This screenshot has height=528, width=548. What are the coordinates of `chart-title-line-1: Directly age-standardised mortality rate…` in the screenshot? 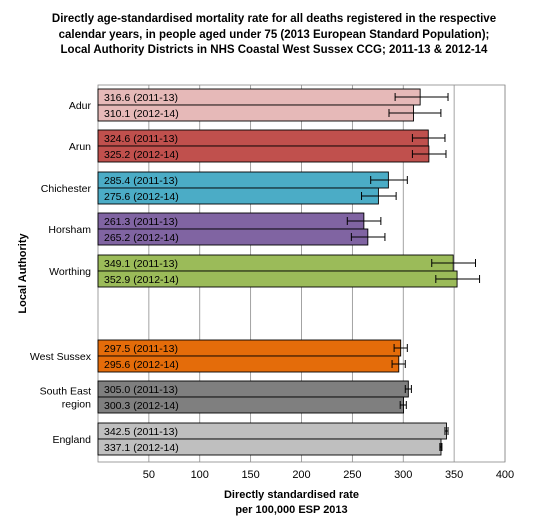 It's located at (274, 19).